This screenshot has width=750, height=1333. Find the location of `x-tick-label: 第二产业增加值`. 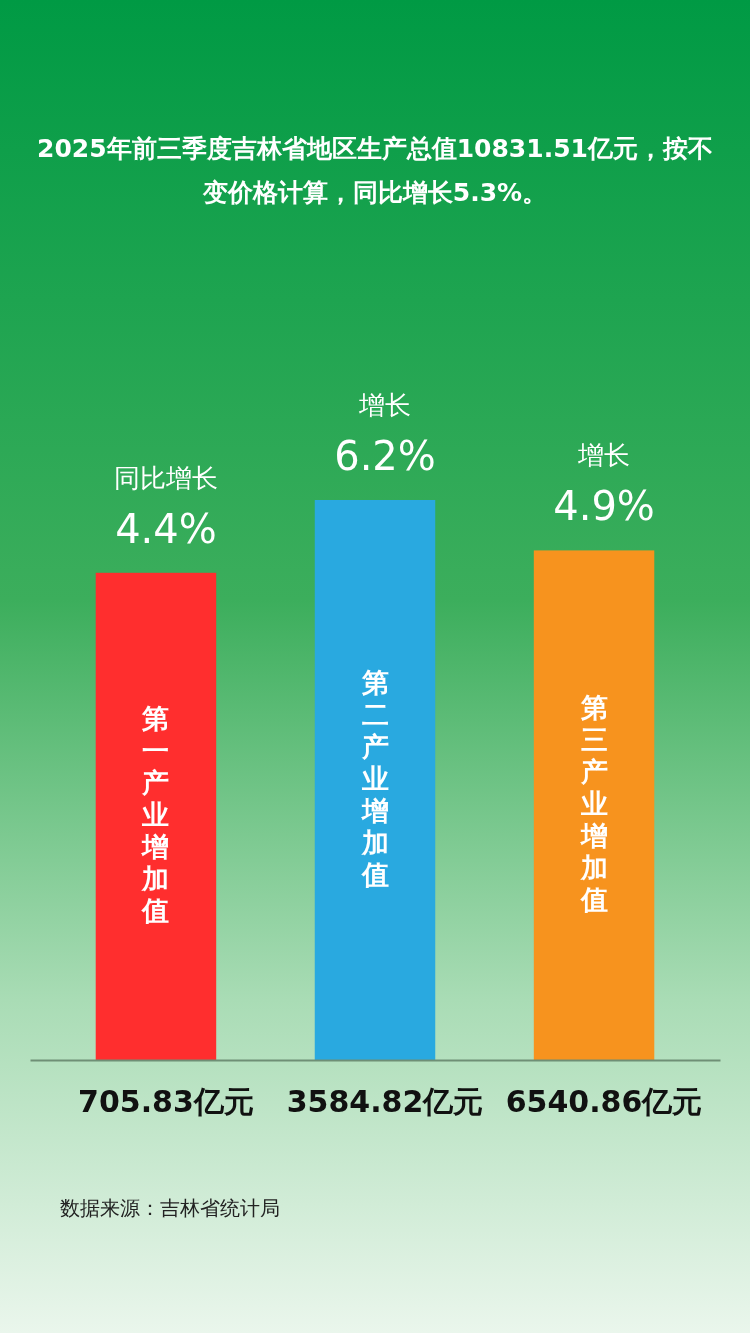

x-tick-label: 第二产业增加值 is located at coordinates (374, 778).